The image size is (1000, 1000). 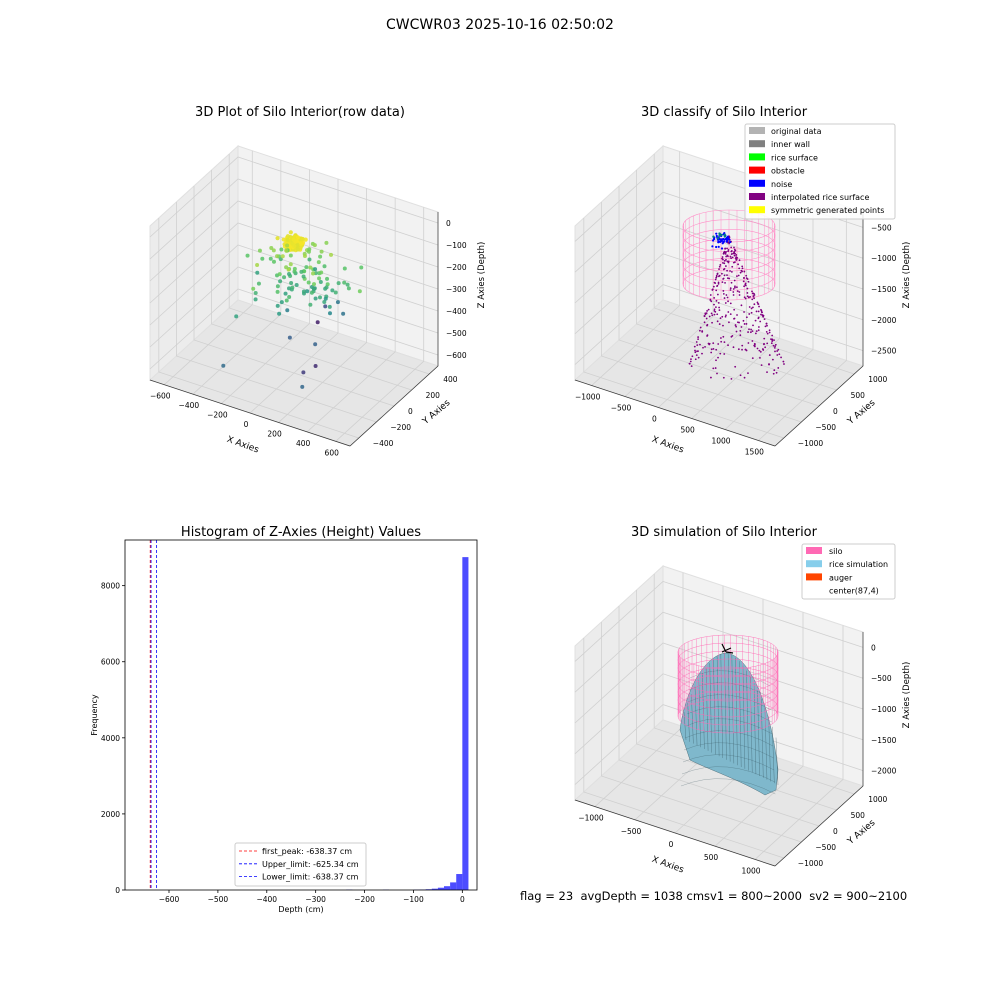 I want to click on z-tick-label: 0, so click(x=448, y=223).